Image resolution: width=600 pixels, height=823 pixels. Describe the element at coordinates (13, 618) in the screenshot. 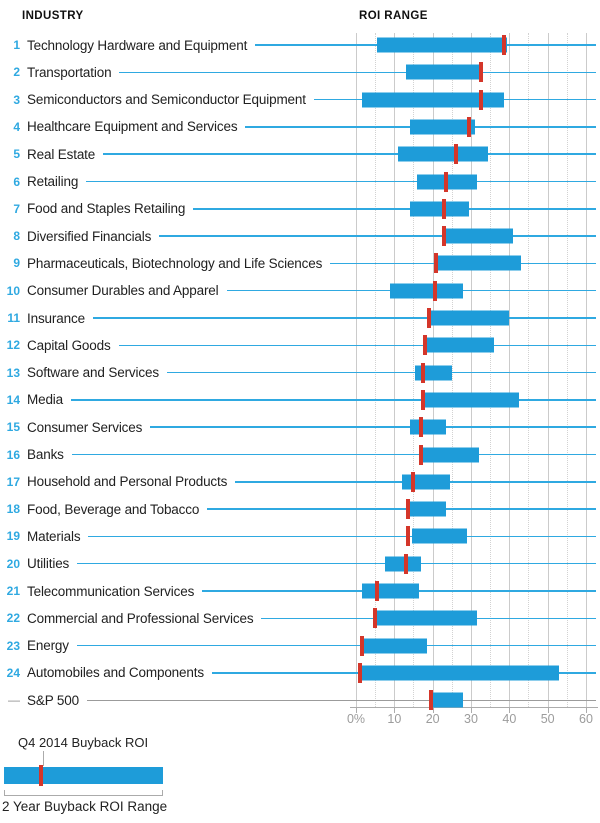

I see `row-rank: 22` at that location.